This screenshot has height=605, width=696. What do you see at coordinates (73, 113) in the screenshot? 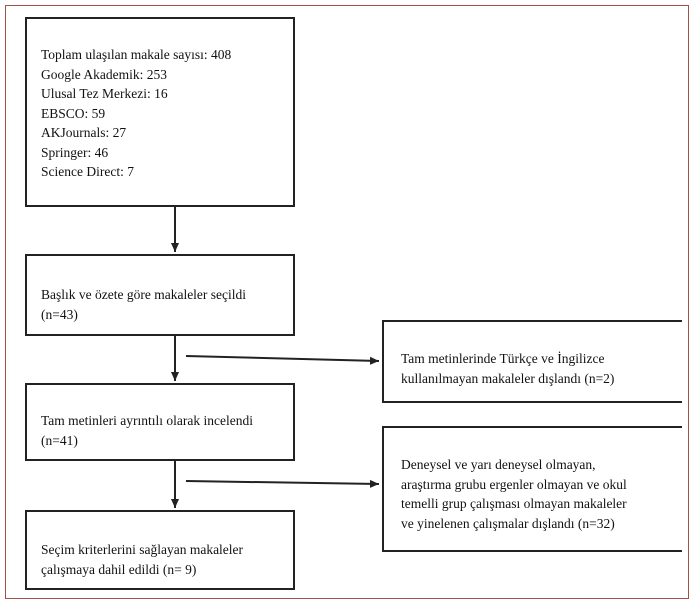
I see `sources-ebsco: EBSCO: 59` at bounding box center [73, 113].